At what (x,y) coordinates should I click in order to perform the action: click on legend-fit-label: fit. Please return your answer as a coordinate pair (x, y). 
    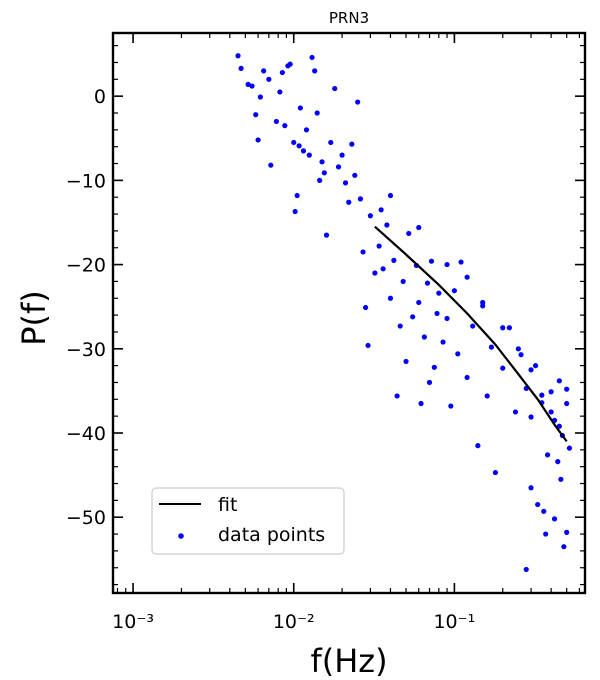
    Looking at the image, I should click on (227, 505).